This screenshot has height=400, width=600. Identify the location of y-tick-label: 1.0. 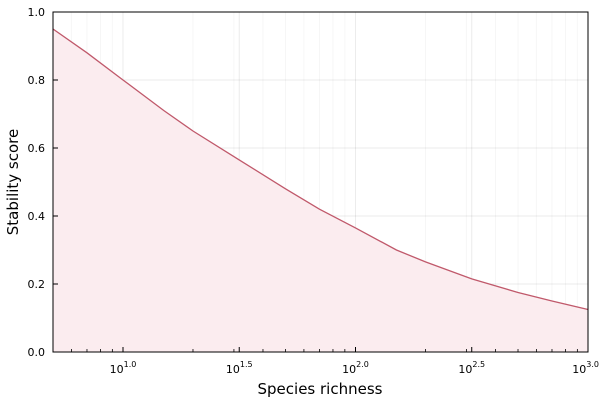
(37, 12).